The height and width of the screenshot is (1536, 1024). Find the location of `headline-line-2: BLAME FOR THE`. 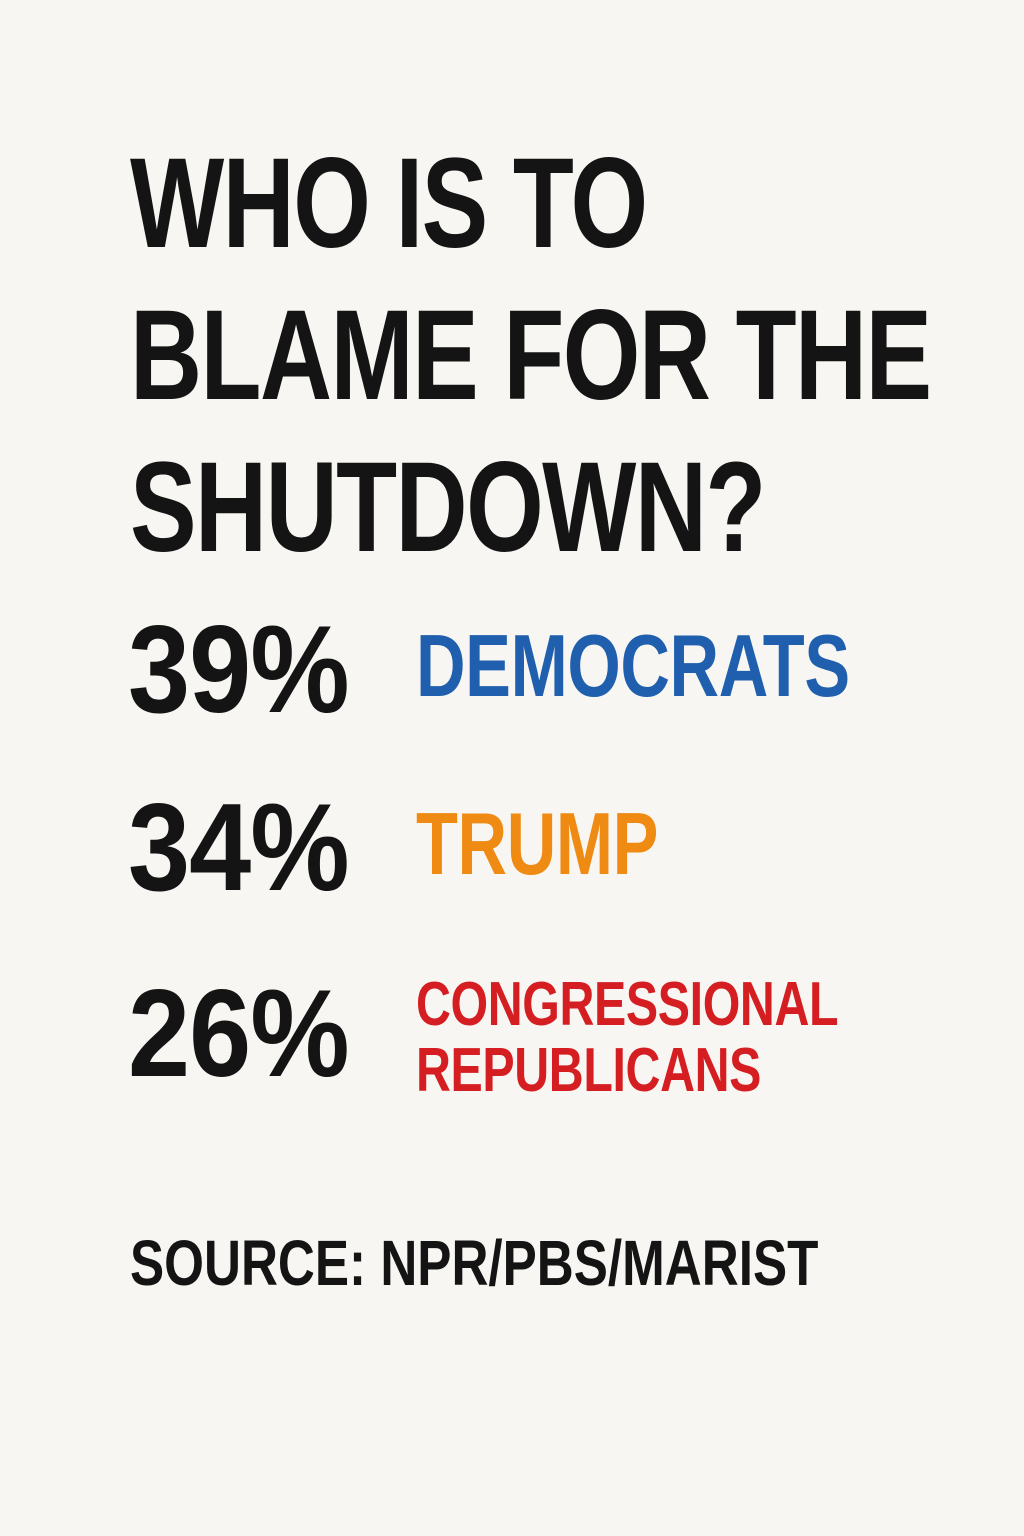

headline-line-2: BLAME FOR THE is located at coordinates (531, 355).